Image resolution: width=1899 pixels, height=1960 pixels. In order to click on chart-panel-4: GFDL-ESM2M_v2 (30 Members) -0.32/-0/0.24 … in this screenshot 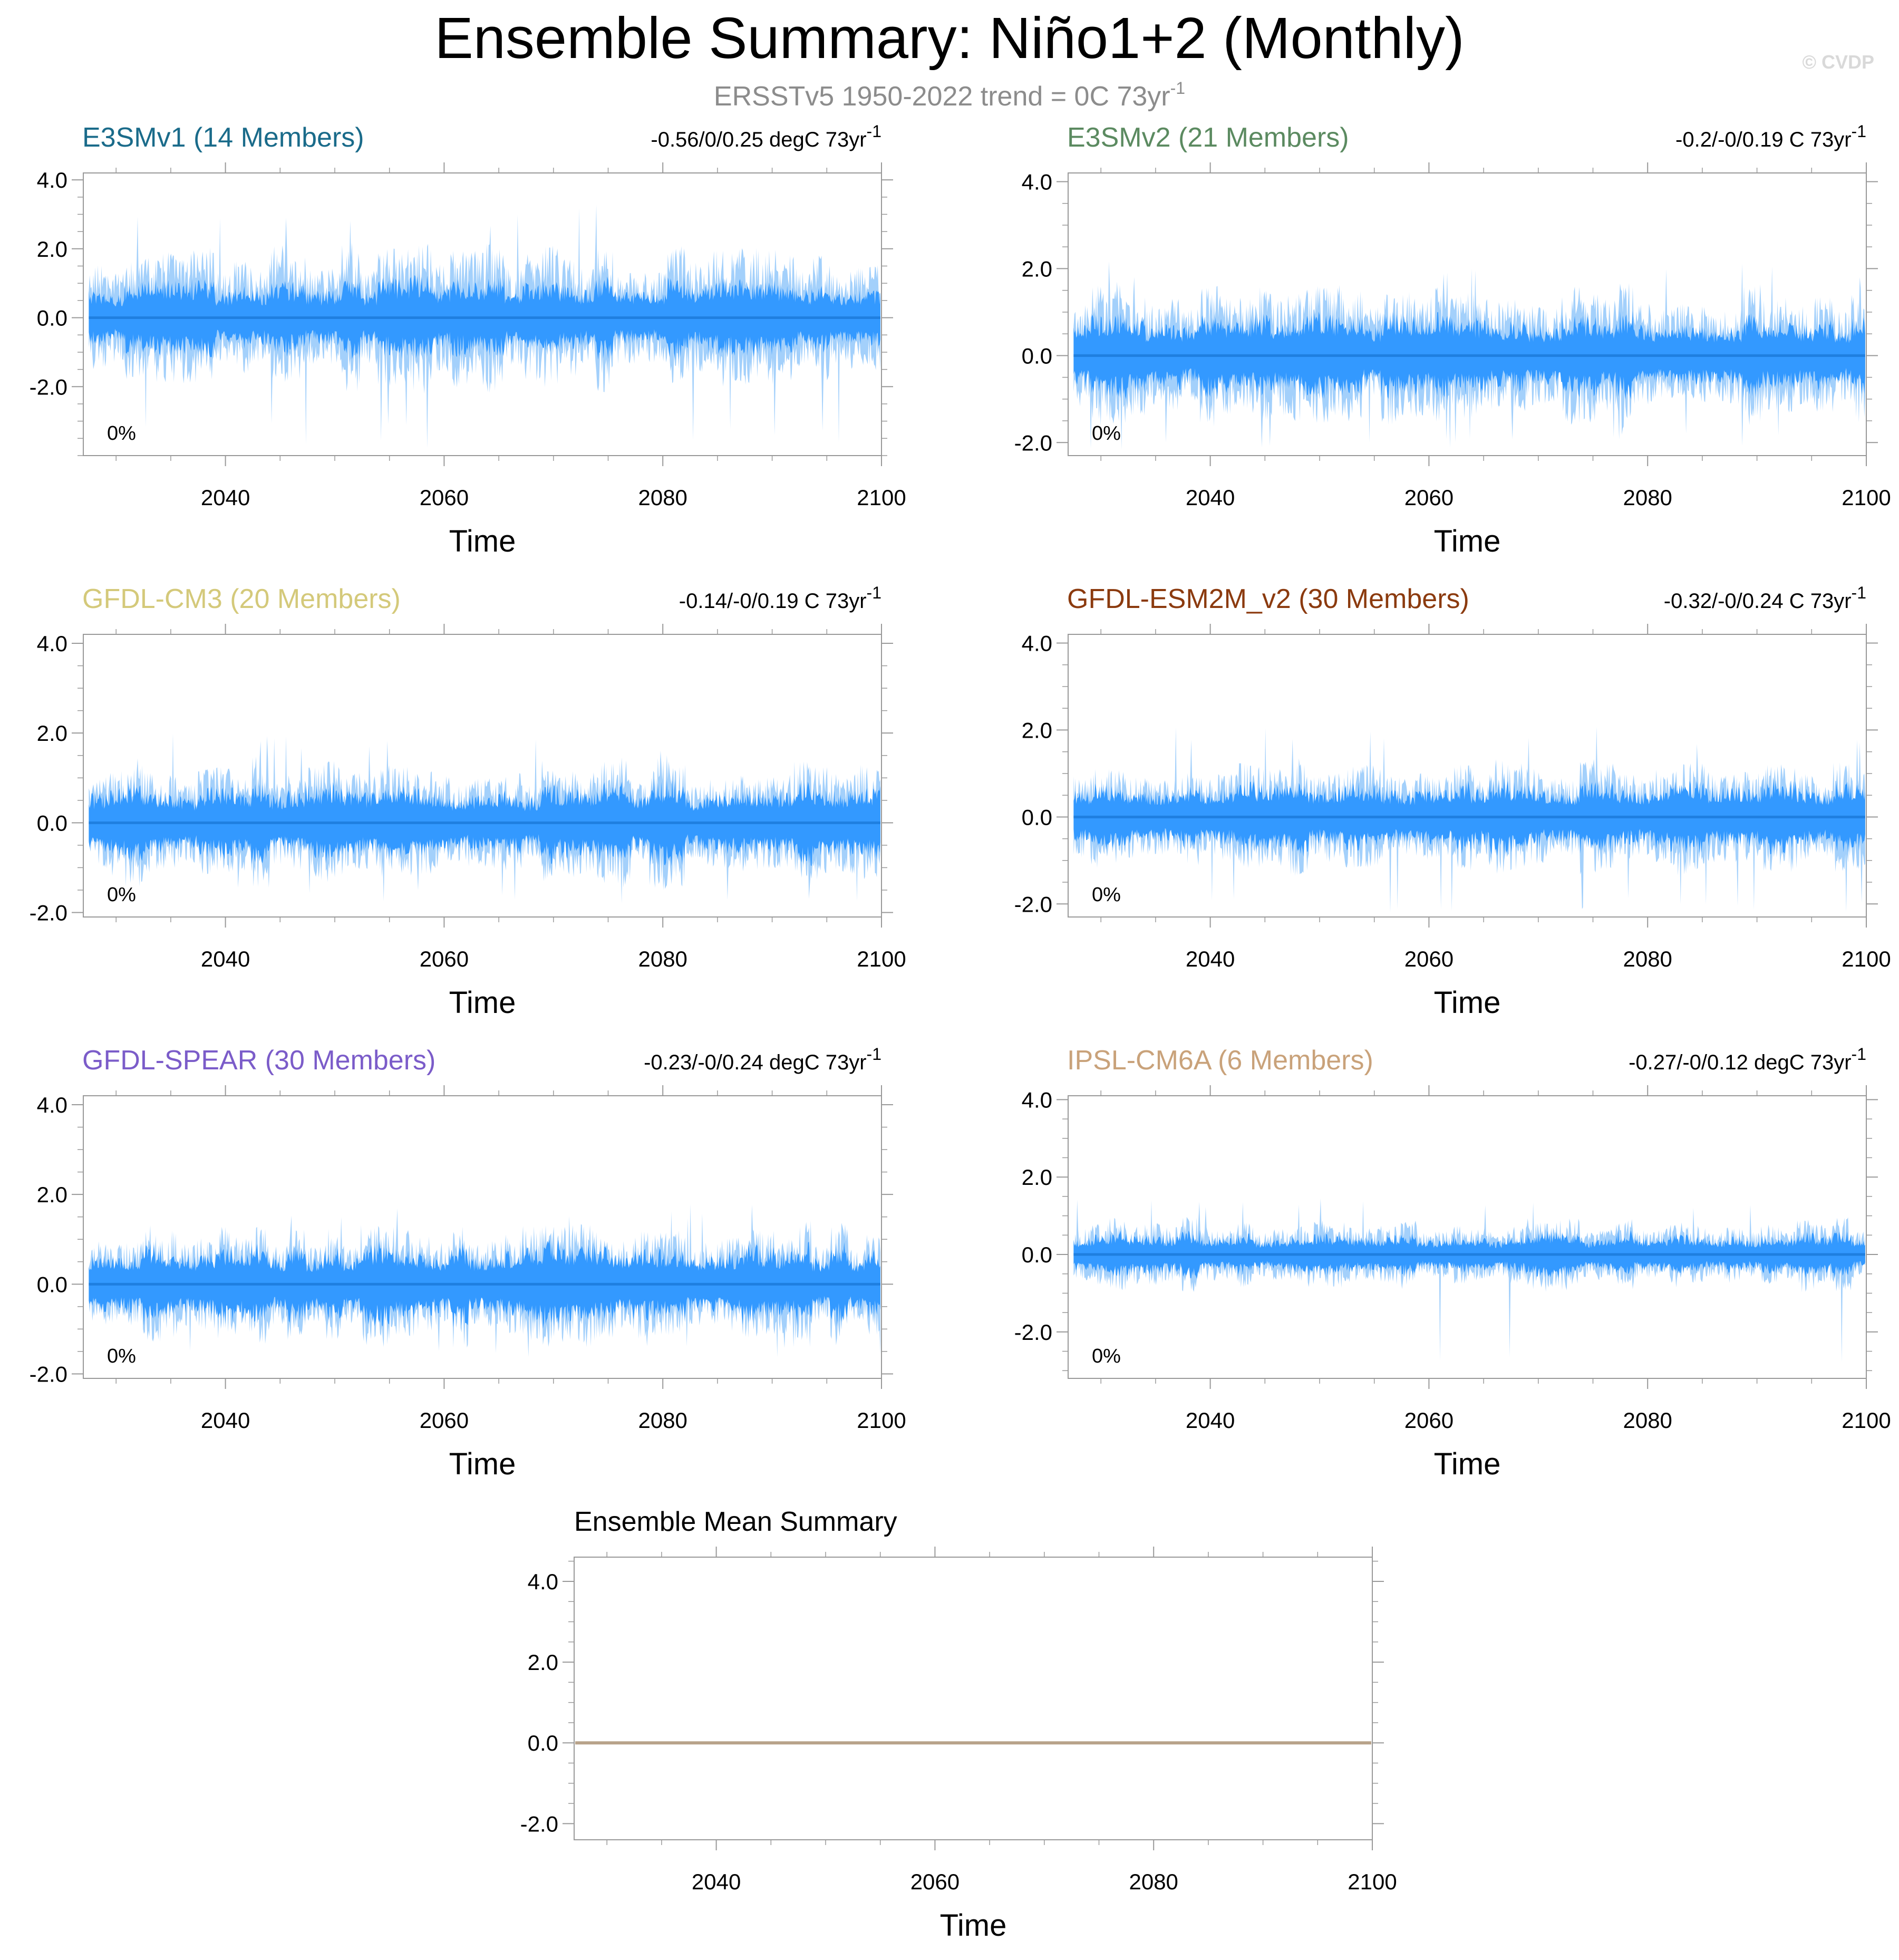, I will do `click(1452, 801)`.